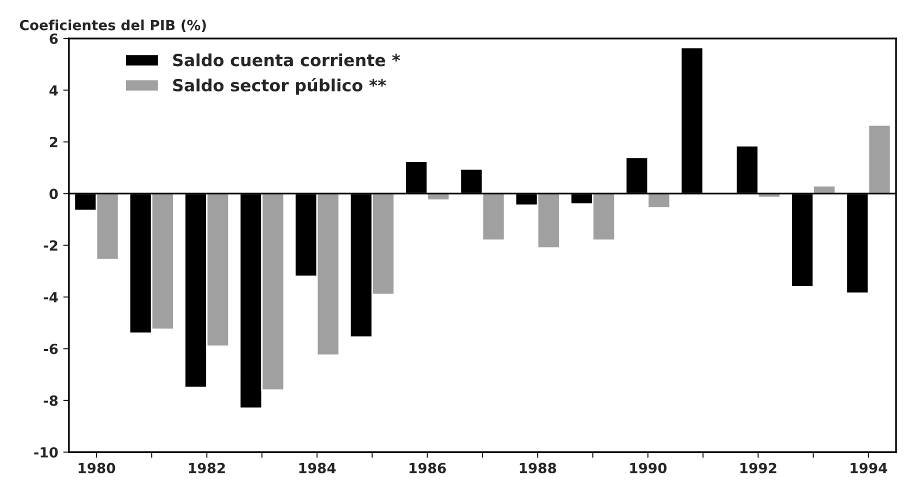  I want to click on x-tick-label: 1982, so click(207, 468).